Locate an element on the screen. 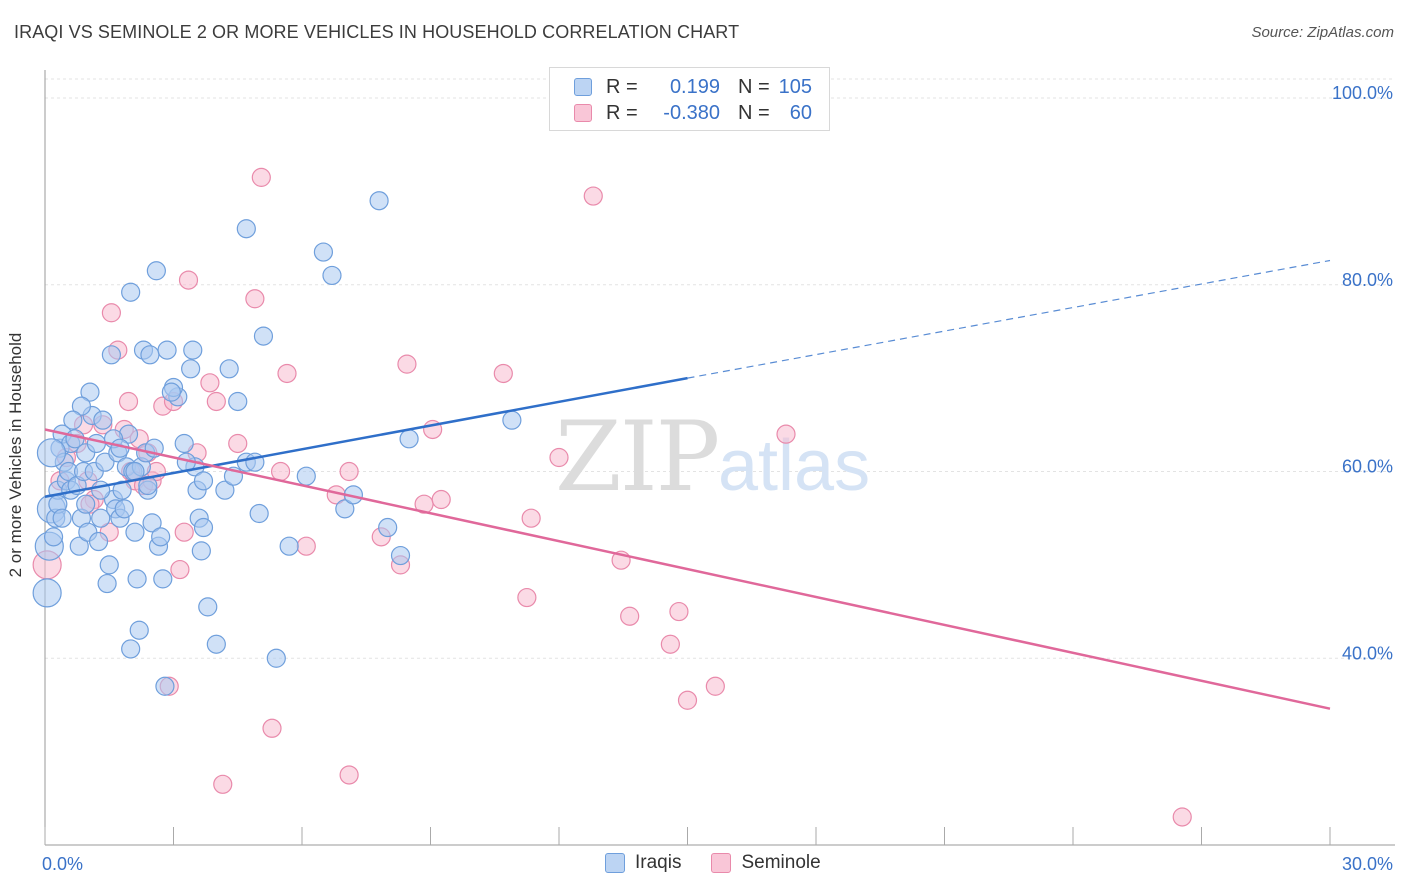 This screenshot has height=892, width=1406. stats-r-value: 0.199 is located at coordinates (694, 86).